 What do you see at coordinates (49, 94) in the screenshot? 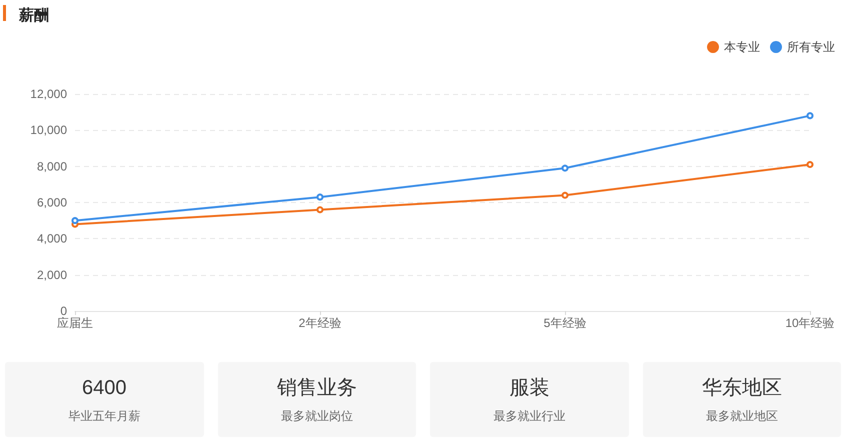
I see `y-tick-label: 12,000` at bounding box center [49, 94].